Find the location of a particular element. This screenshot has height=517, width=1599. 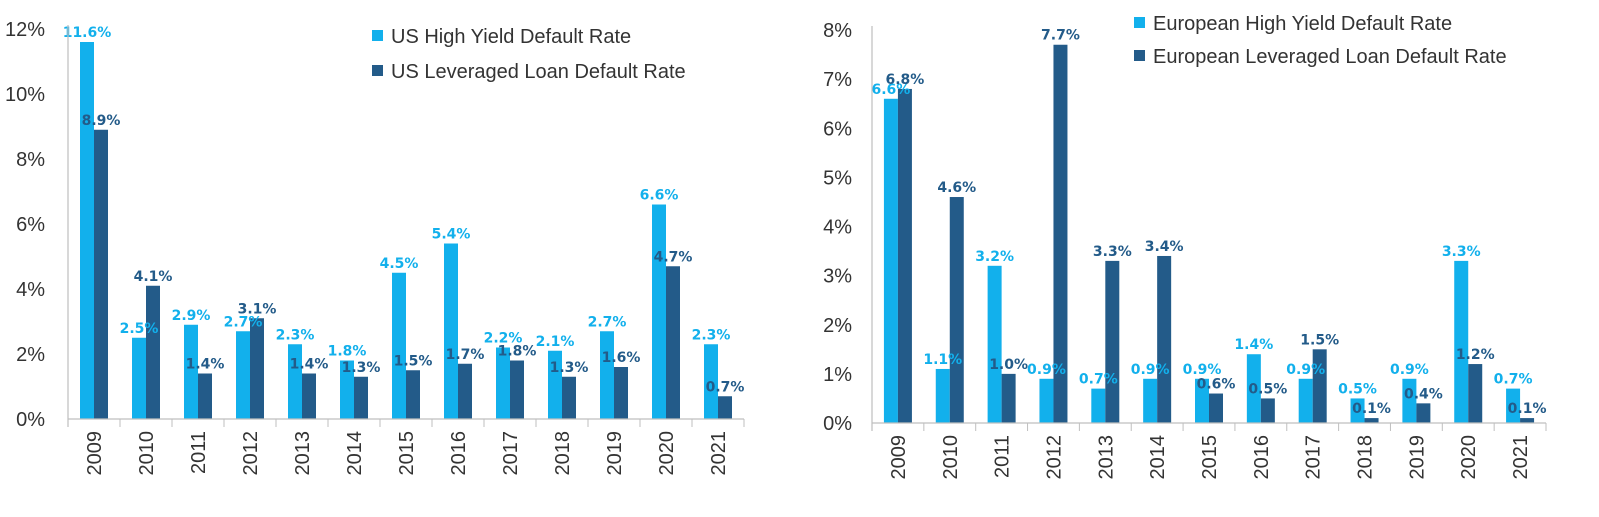

data-label: 3.2% is located at coordinates (994, 257).